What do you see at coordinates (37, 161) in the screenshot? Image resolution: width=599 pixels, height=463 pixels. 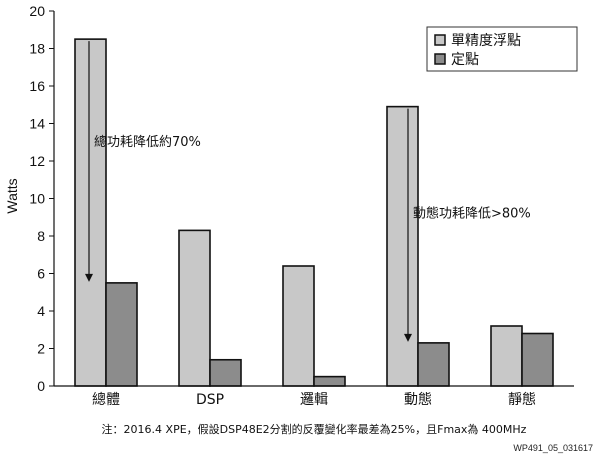 I see `y-tick-label: 12` at bounding box center [37, 161].